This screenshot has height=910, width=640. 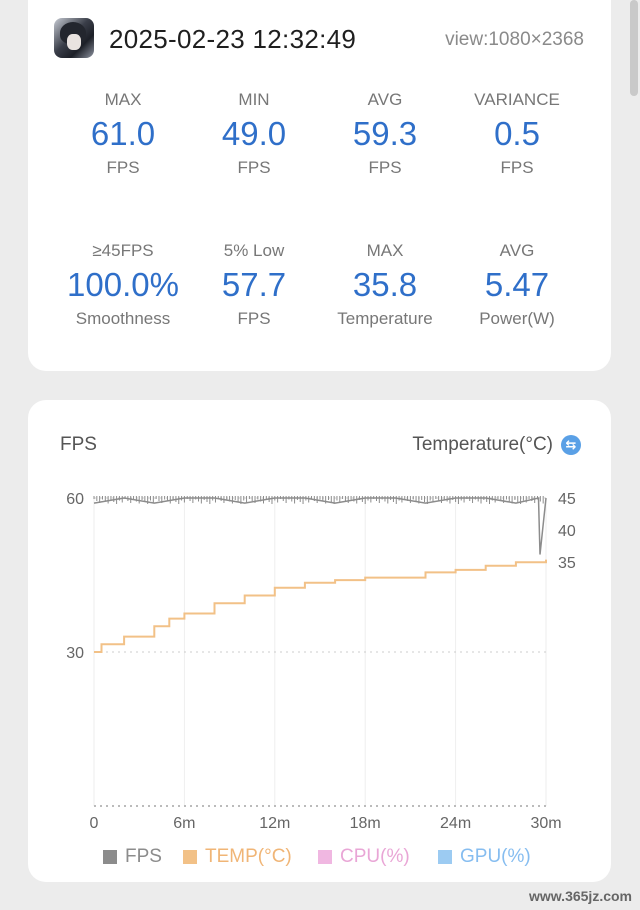 What do you see at coordinates (75, 653) in the screenshot?
I see `y-left-tick-label: 30` at bounding box center [75, 653].